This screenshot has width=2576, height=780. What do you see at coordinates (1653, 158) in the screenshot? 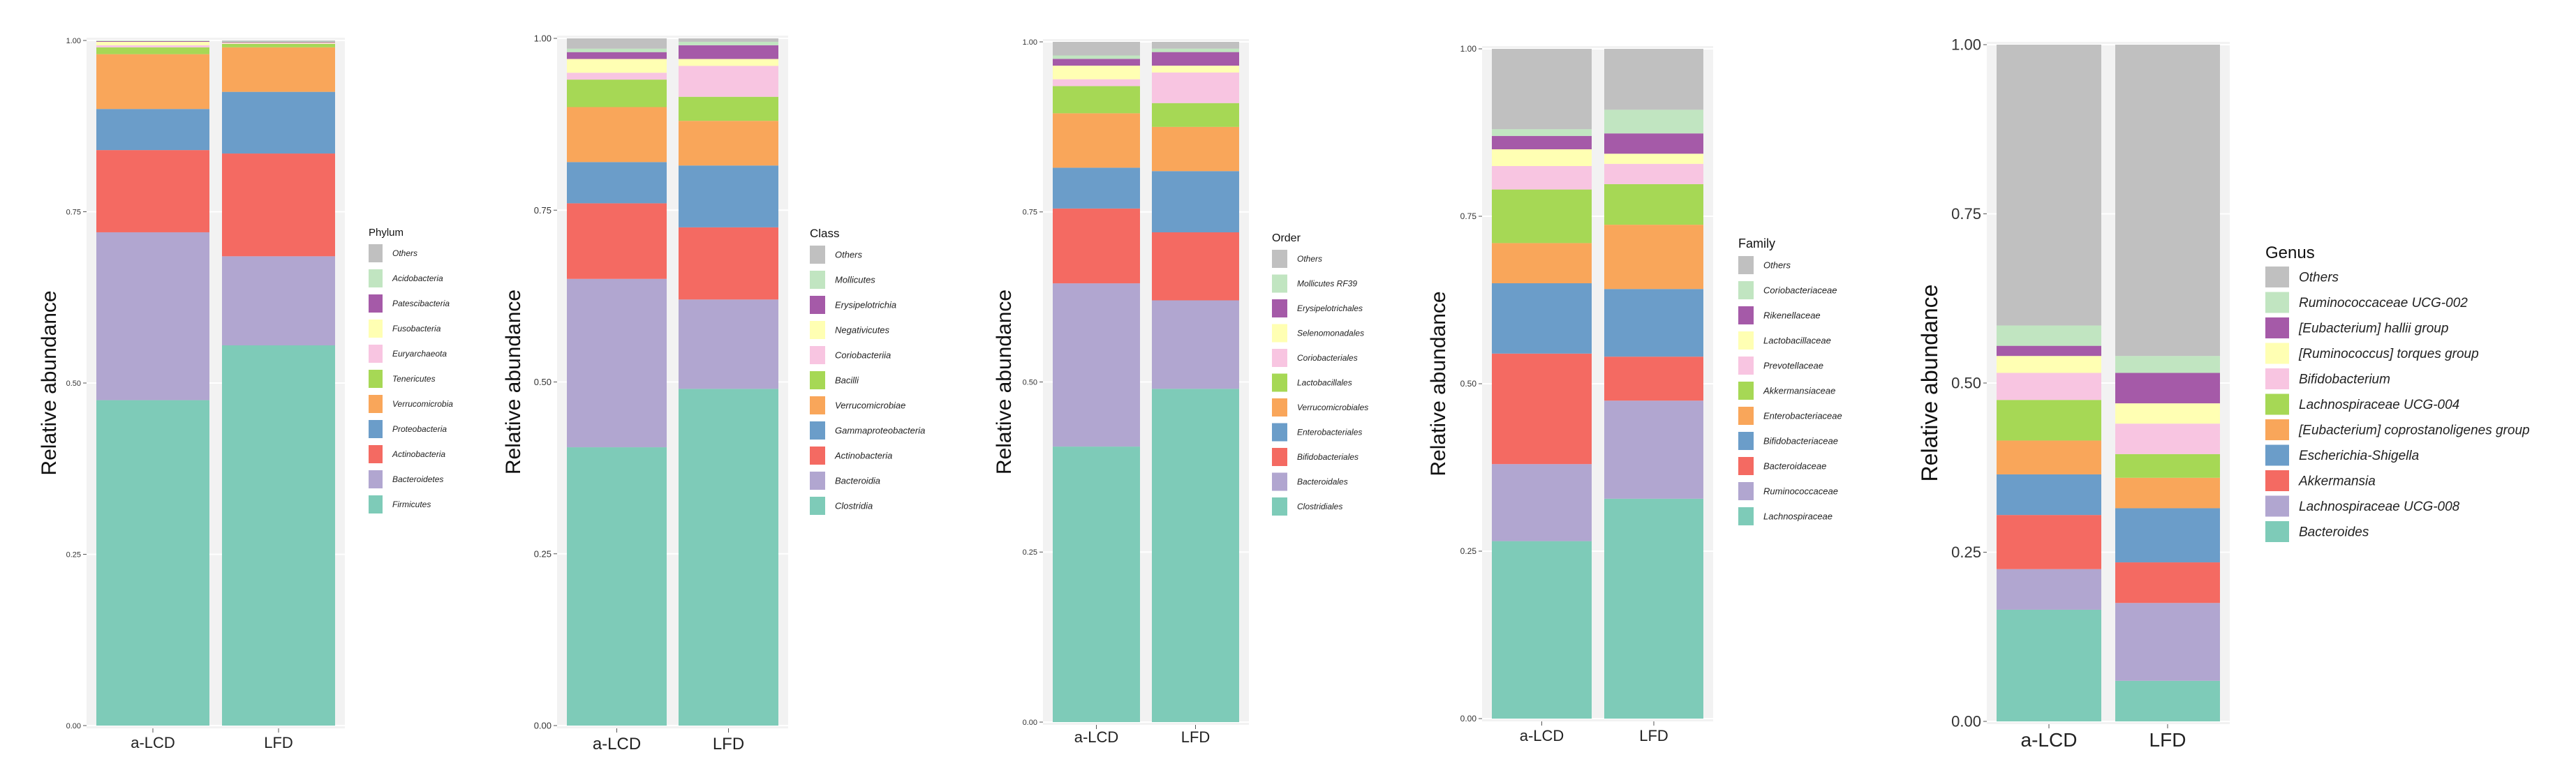
I see `bar-segment-lfd-lactobacillaceae` at bounding box center [1653, 158].